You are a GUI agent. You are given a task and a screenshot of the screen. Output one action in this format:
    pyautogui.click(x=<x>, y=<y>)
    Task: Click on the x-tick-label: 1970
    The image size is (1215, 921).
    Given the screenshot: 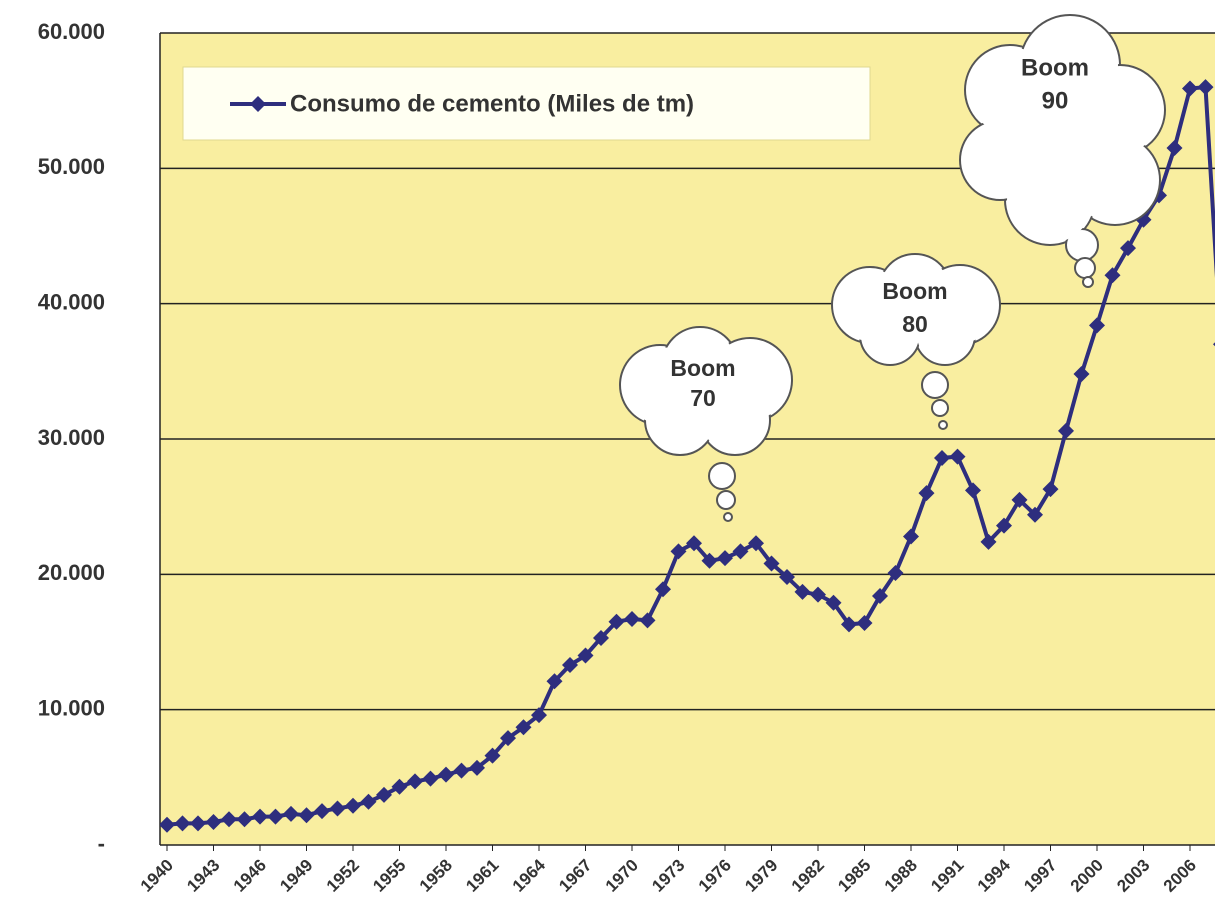 What is the action you would take?
    pyautogui.click(x=622, y=876)
    